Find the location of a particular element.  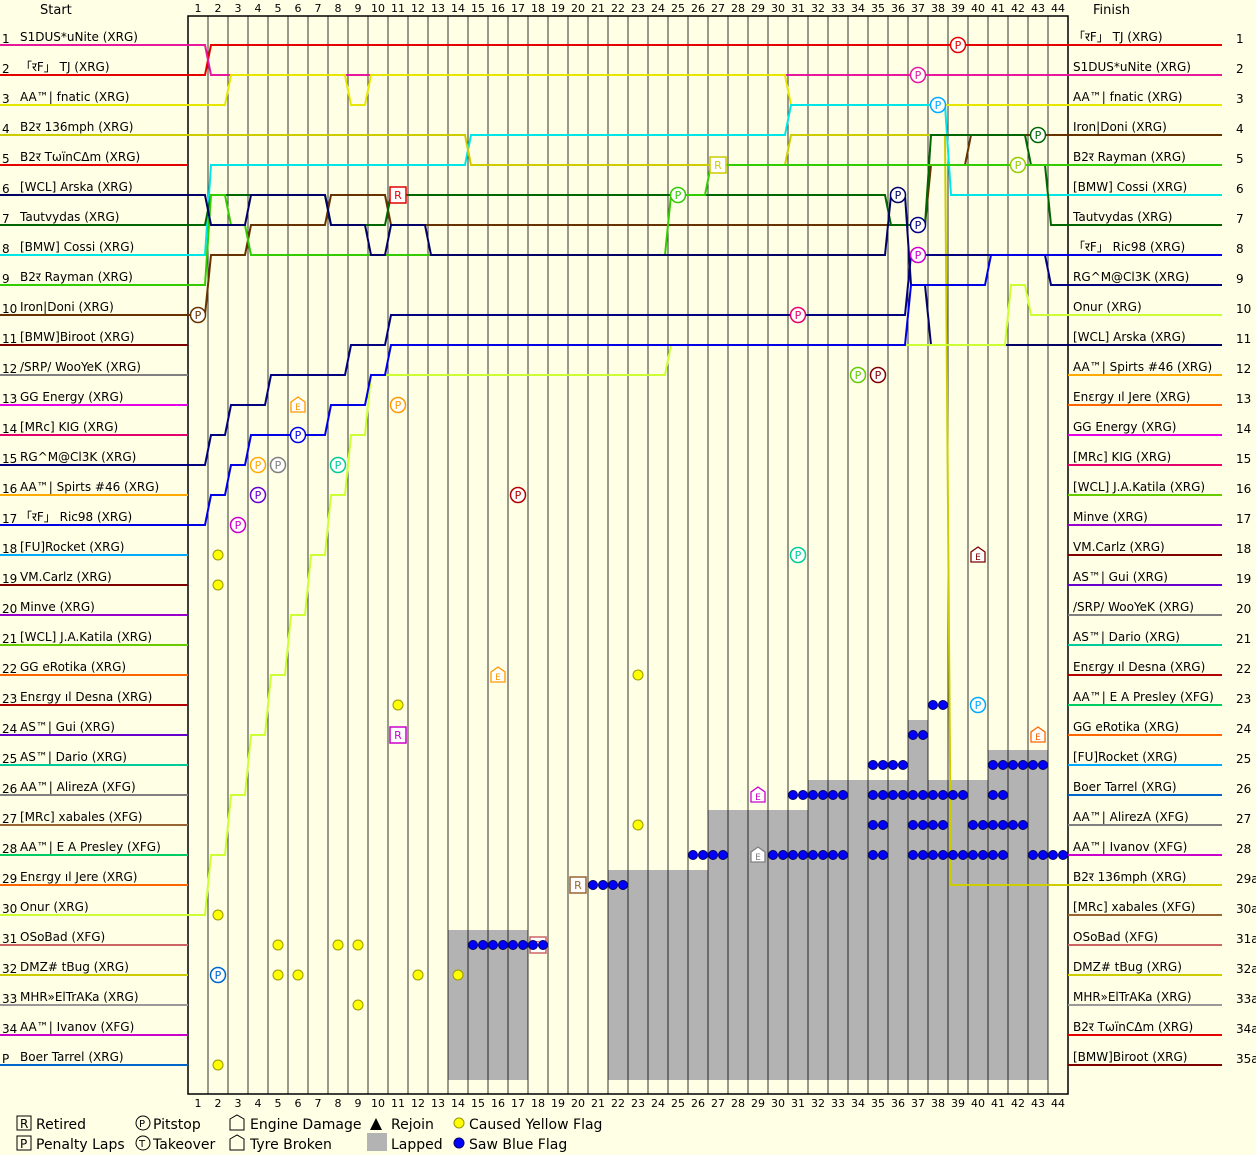

start-driver-label: /SRP/ WooYeK (XRG) is located at coordinates (80, 367).